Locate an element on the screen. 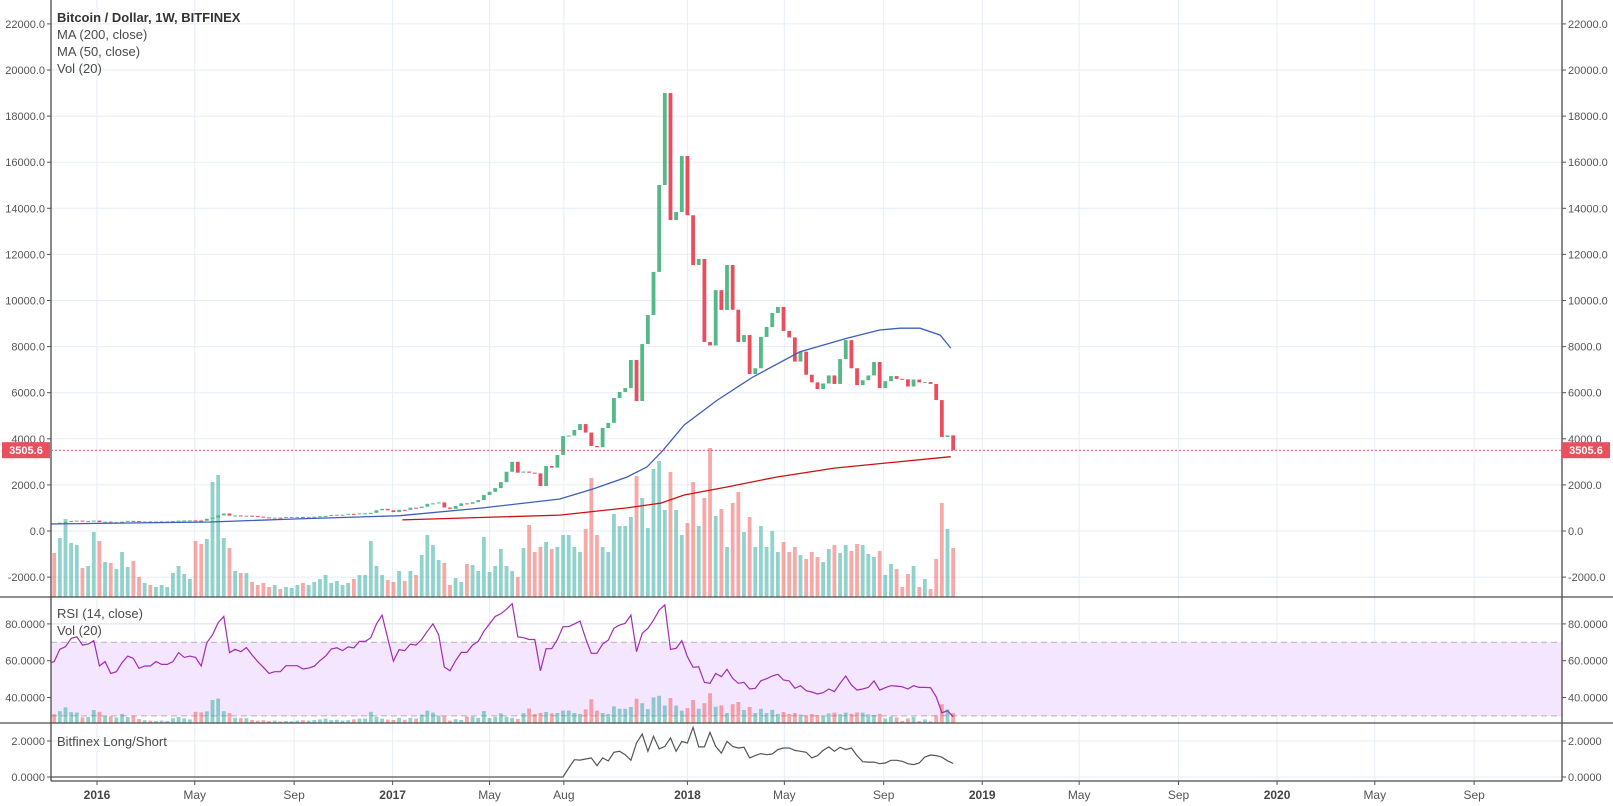 The image size is (1613, 806). rsi-pane-volume-bars is located at coordinates (501, 708).